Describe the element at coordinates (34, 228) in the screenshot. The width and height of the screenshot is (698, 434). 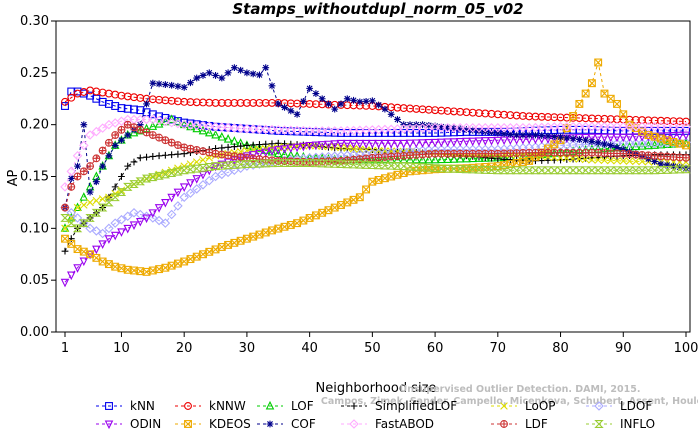
I see `y-tick-label: 0.10` at that location.